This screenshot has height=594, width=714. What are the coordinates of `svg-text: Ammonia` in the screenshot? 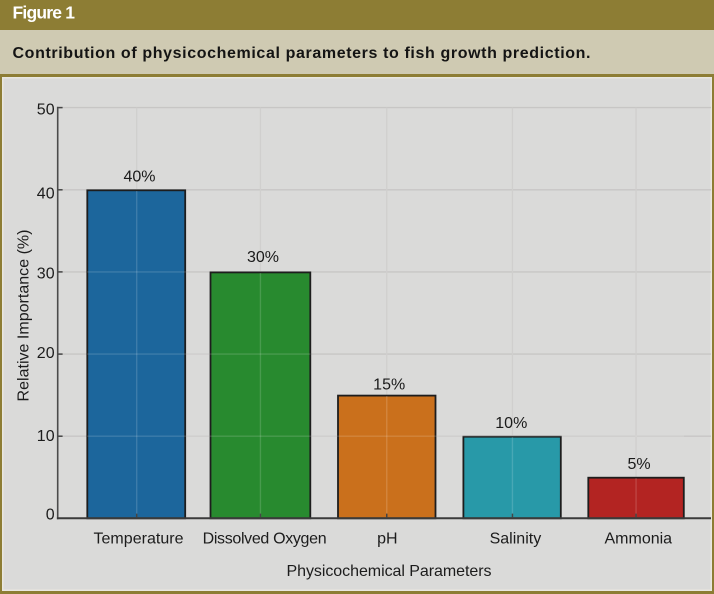 It's located at (639, 539).